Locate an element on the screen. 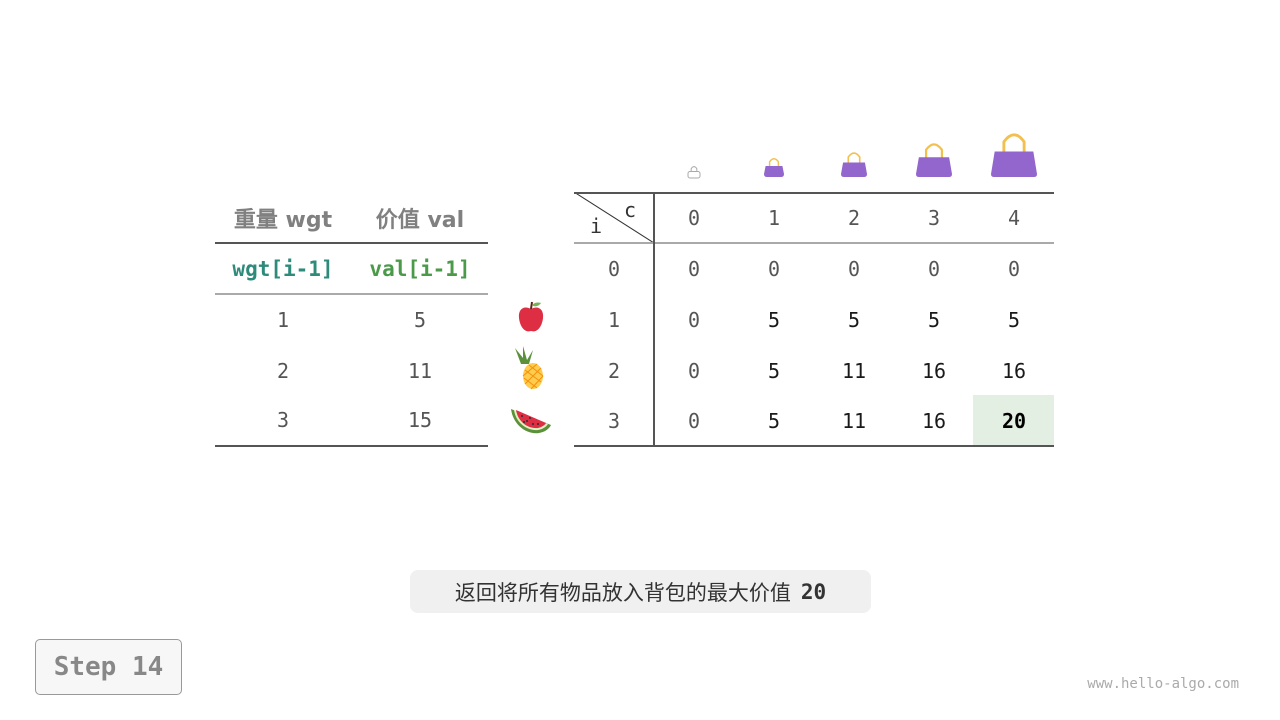 The height and width of the screenshot is (720, 1280). capacity-header: 2 is located at coordinates (854, 217).